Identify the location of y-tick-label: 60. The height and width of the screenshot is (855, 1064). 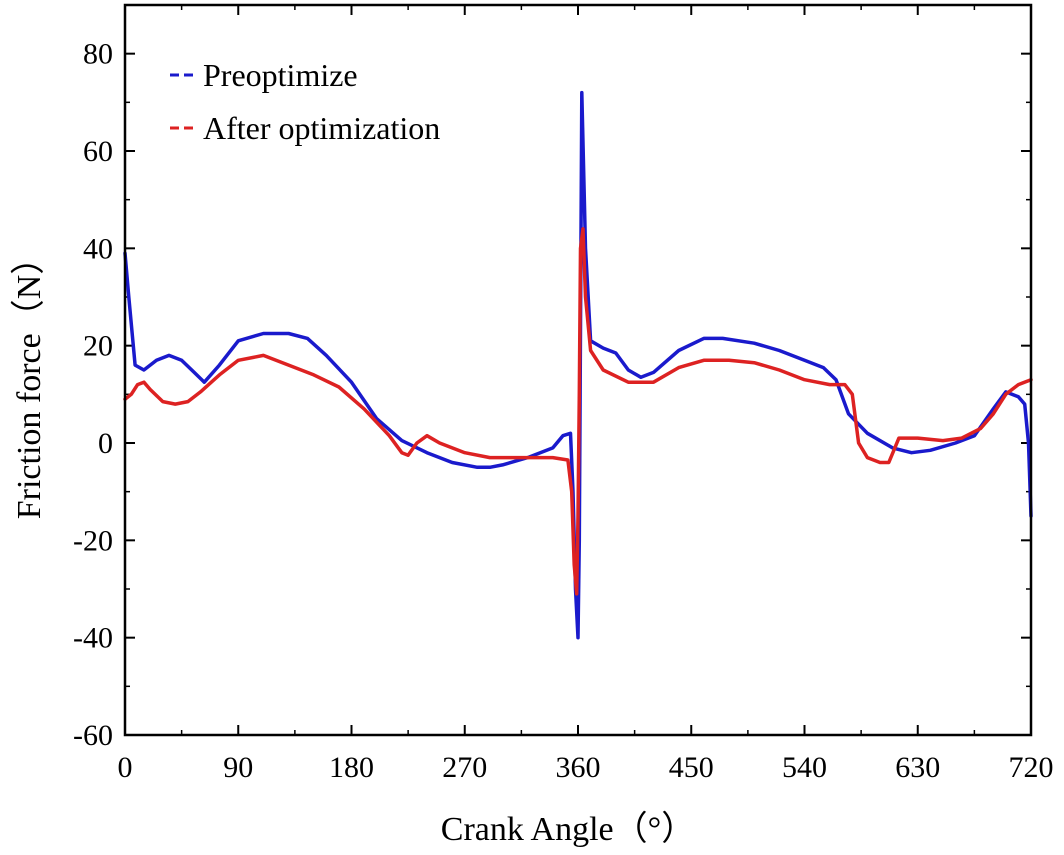
(98, 151).